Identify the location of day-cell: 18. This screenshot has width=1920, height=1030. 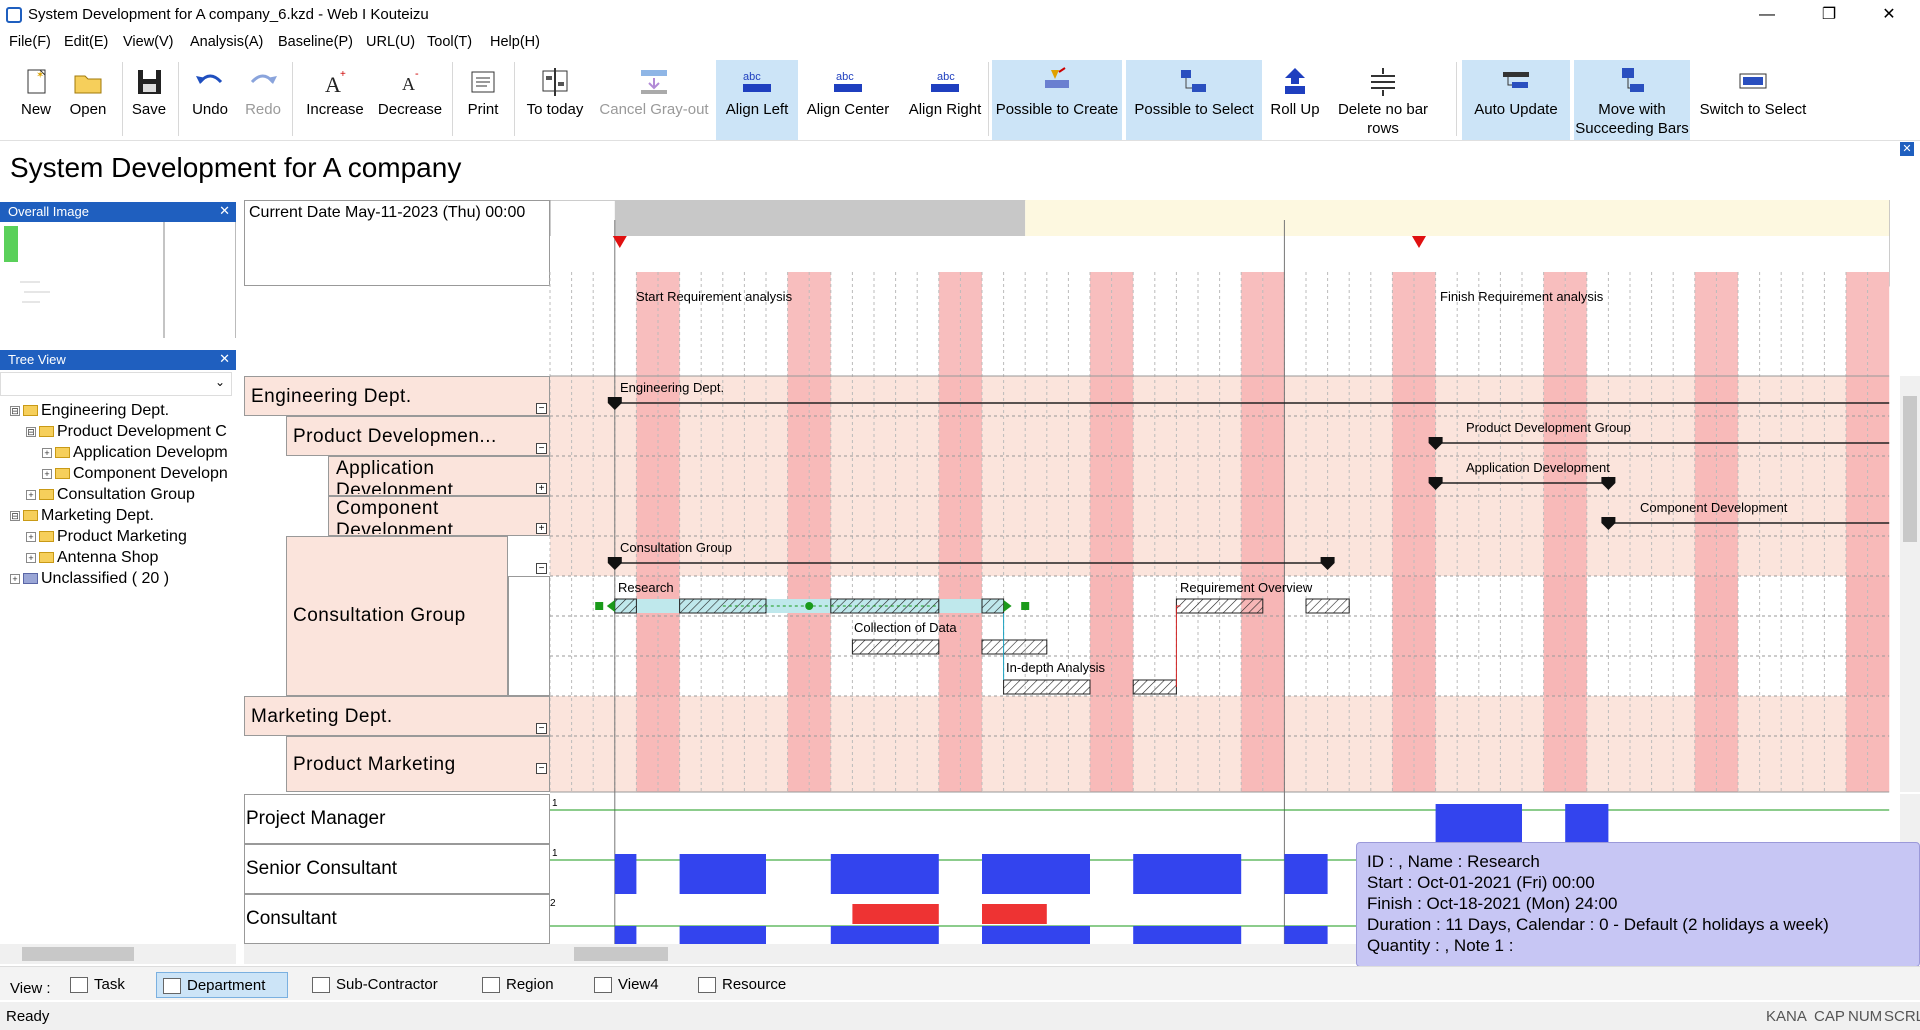
(1662, 245).